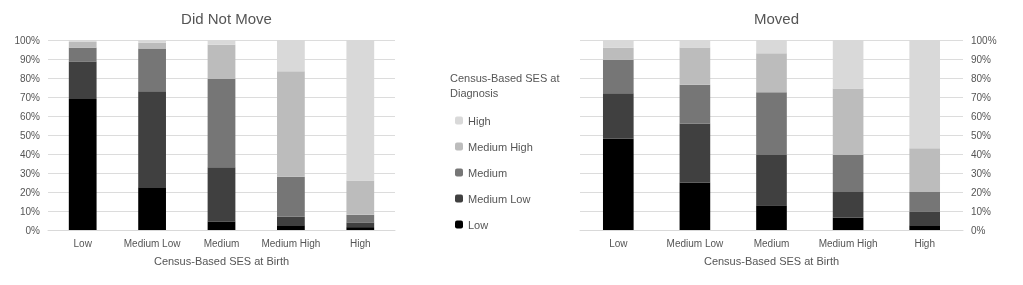 This screenshot has width=1023, height=285. Describe the element at coordinates (499, 198) in the screenshot. I see `legend-label: Medium Low` at that location.